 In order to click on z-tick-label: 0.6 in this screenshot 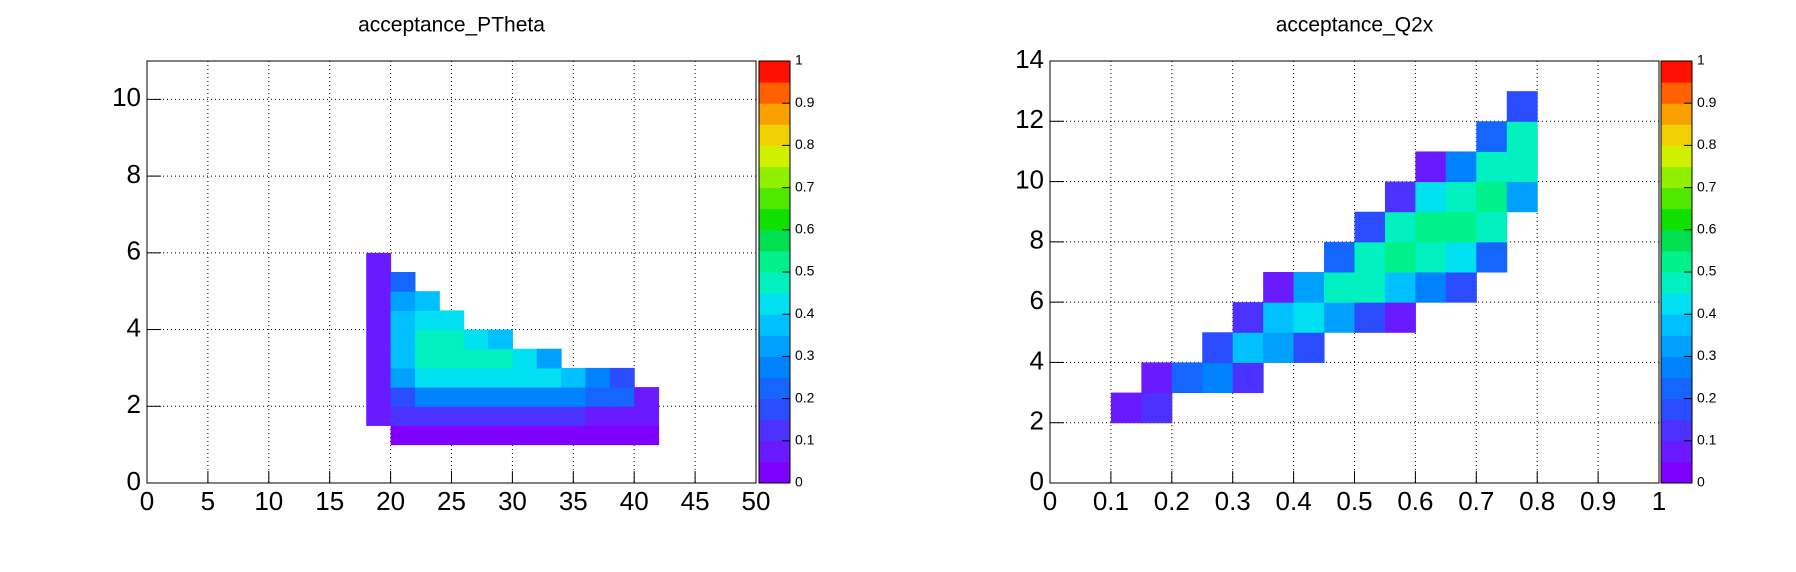, I will do `click(805, 229)`.